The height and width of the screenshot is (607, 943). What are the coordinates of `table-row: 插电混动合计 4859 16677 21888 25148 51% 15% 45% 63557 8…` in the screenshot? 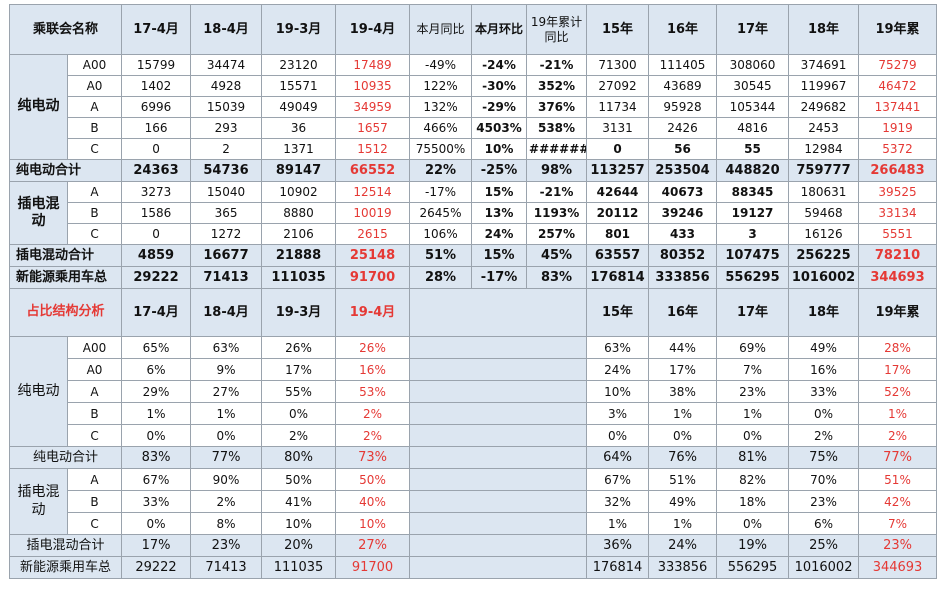 It's located at (473, 255).